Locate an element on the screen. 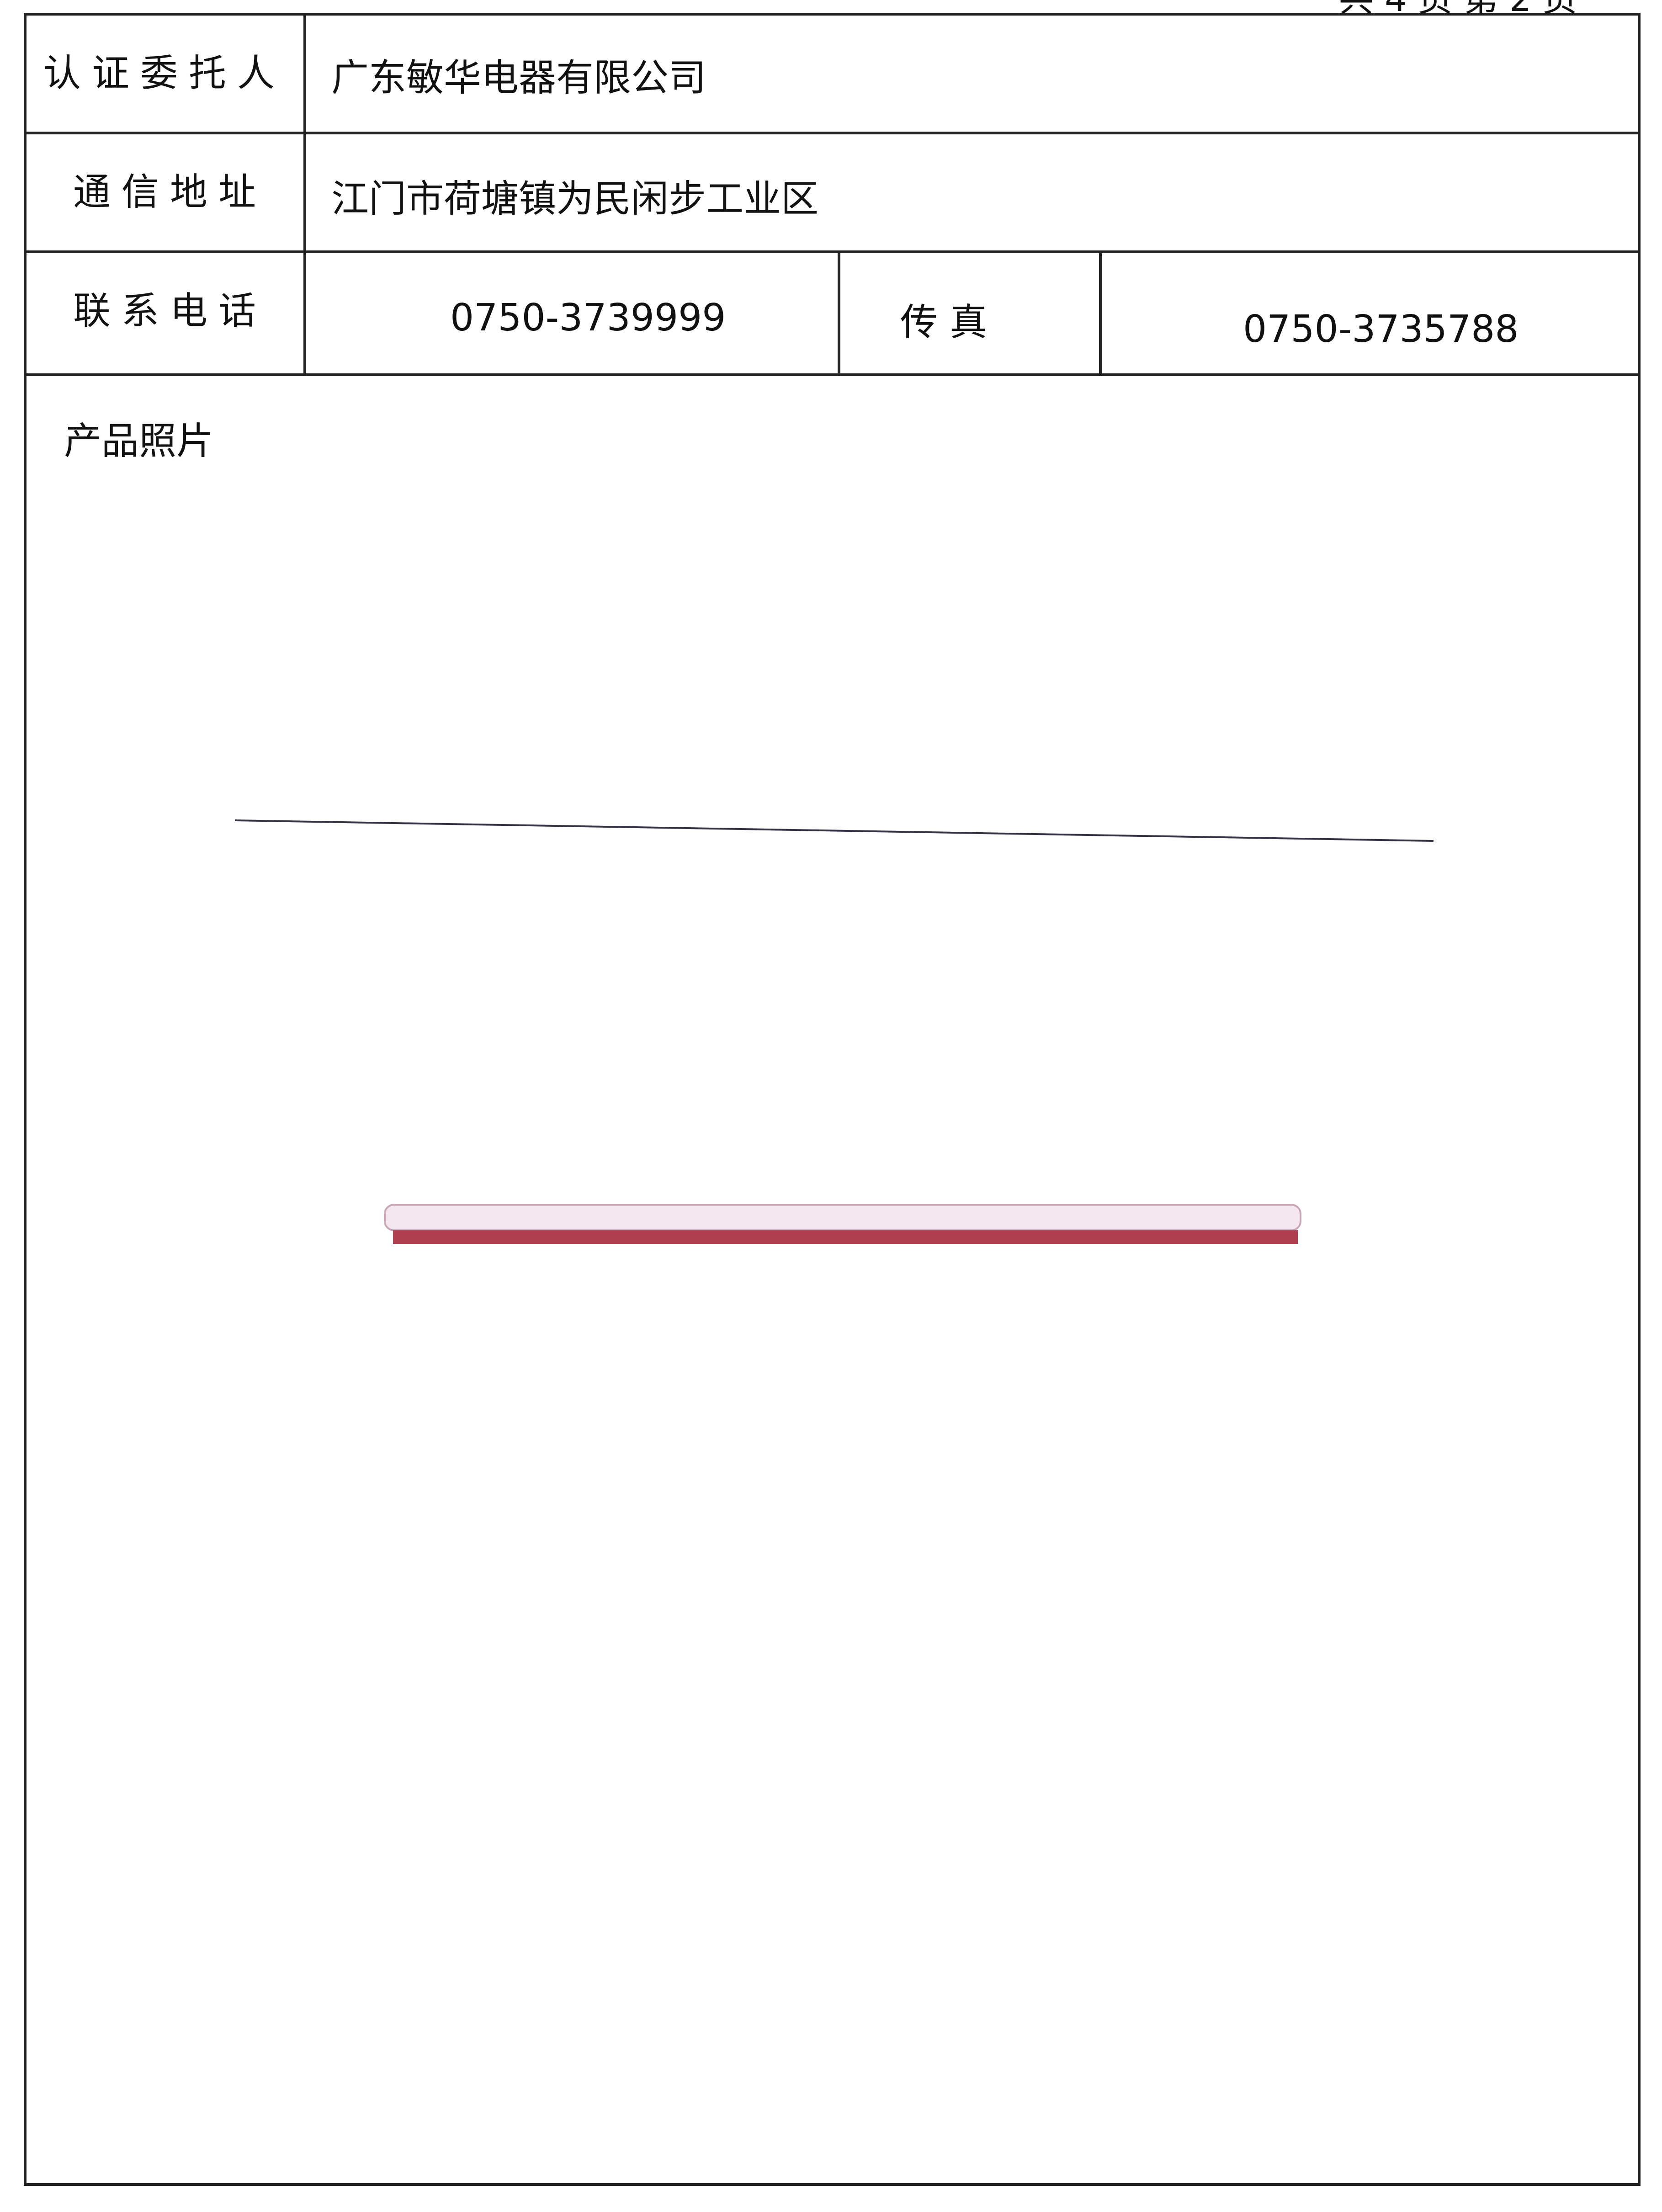 This screenshot has height=2212, width=1662. label: 认证委托人 is located at coordinates (164, 73).